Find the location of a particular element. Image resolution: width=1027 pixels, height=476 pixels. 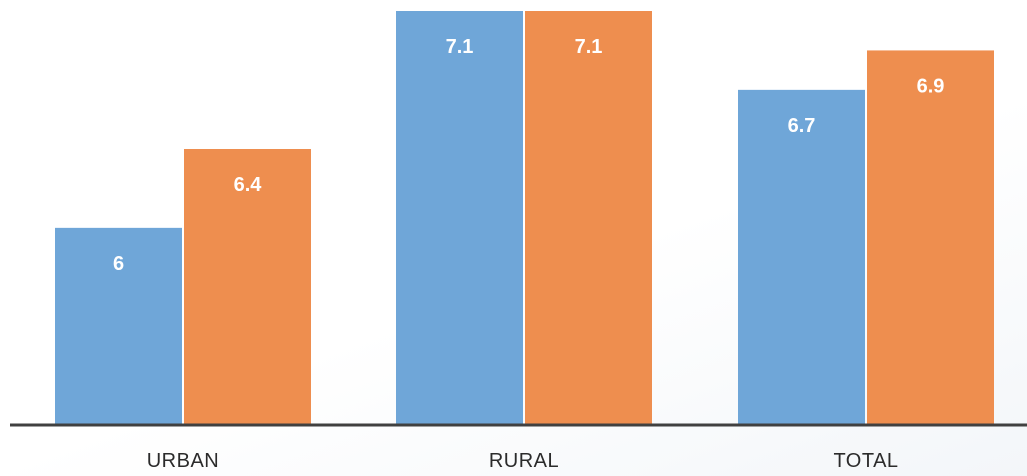

data-label-urban-series-2: 6.4 is located at coordinates (248, 185).